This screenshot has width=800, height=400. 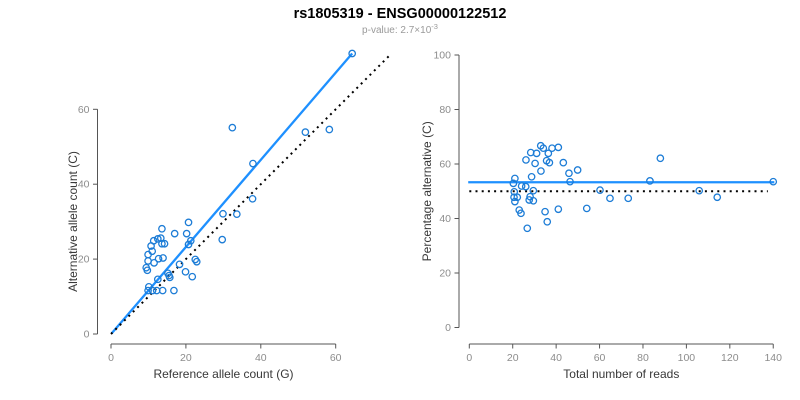 What do you see at coordinates (223, 374) in the screenshot?
I see `left-x-axis-title: Reference allele count (G)` at bounding box center [223, 374].